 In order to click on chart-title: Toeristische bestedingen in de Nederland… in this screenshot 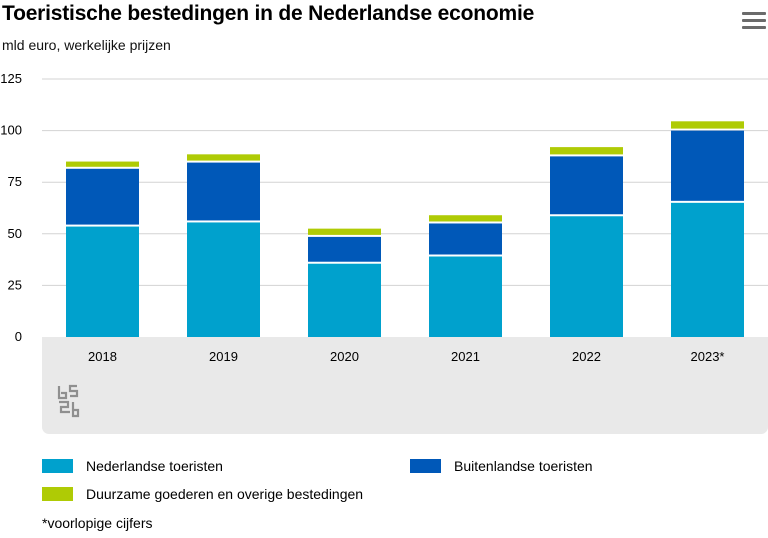, I will do `click(268, 13)`.